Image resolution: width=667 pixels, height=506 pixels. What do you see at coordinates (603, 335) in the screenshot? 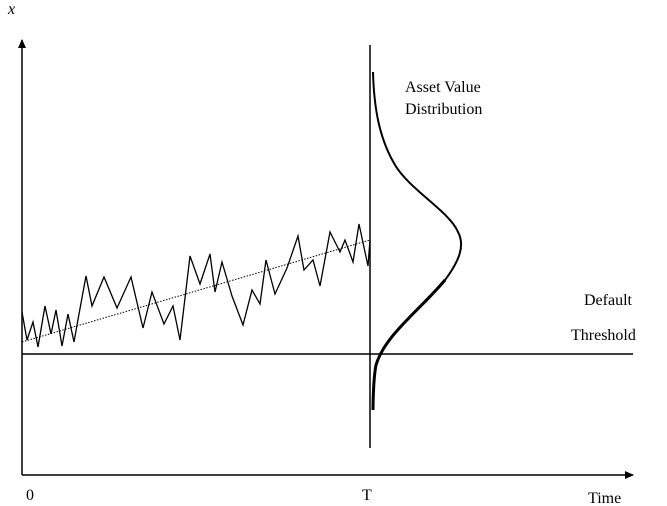
I see `threshold-label-line2: Threshold` at bounding box center [603, 335].